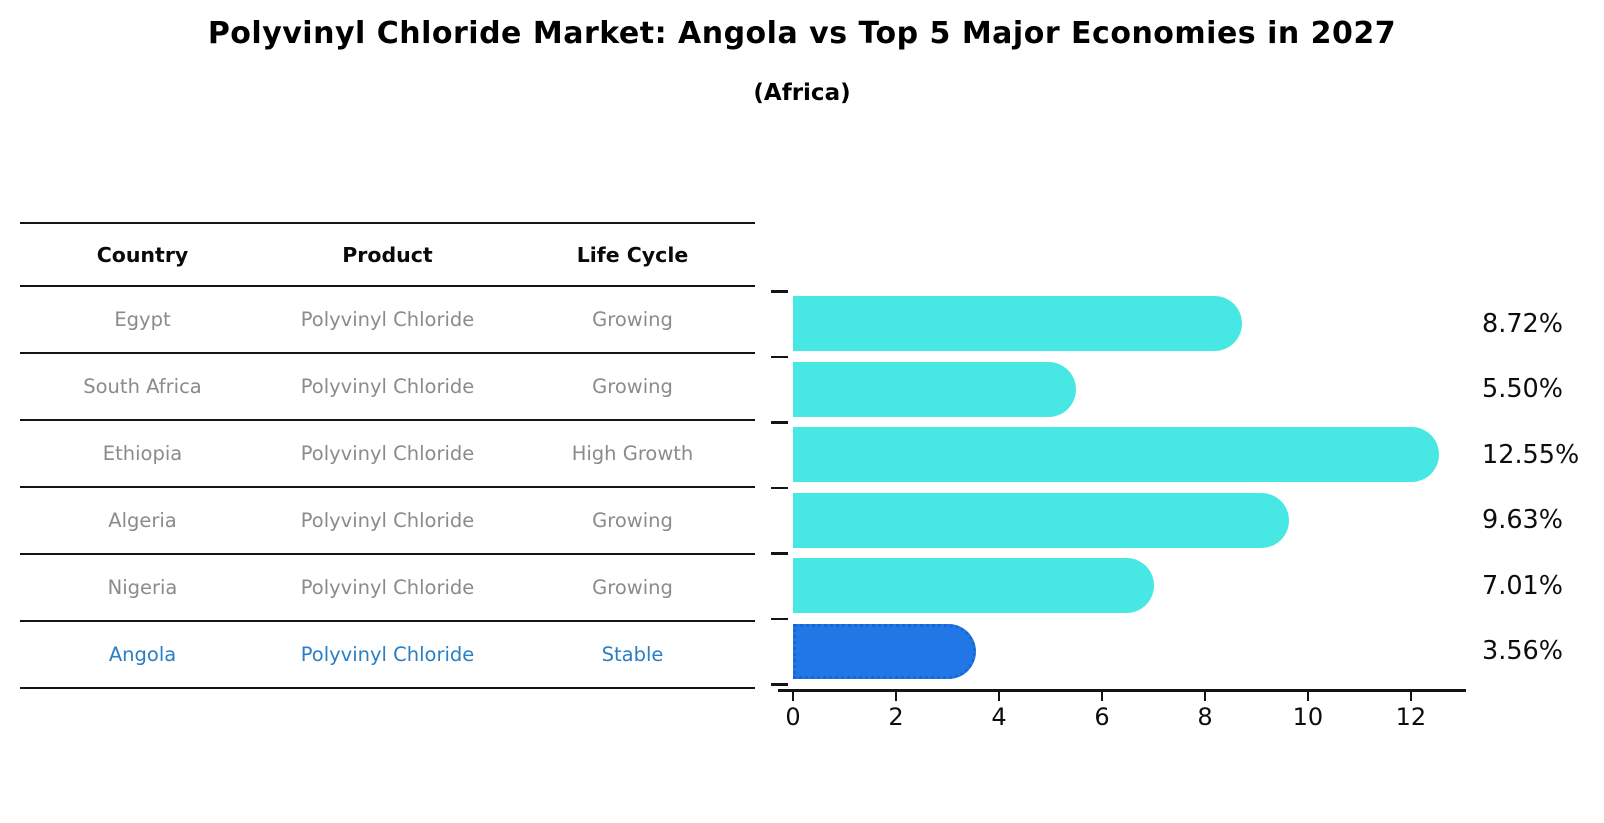  I want to click on column-header-product: Product, so click(387, 254).